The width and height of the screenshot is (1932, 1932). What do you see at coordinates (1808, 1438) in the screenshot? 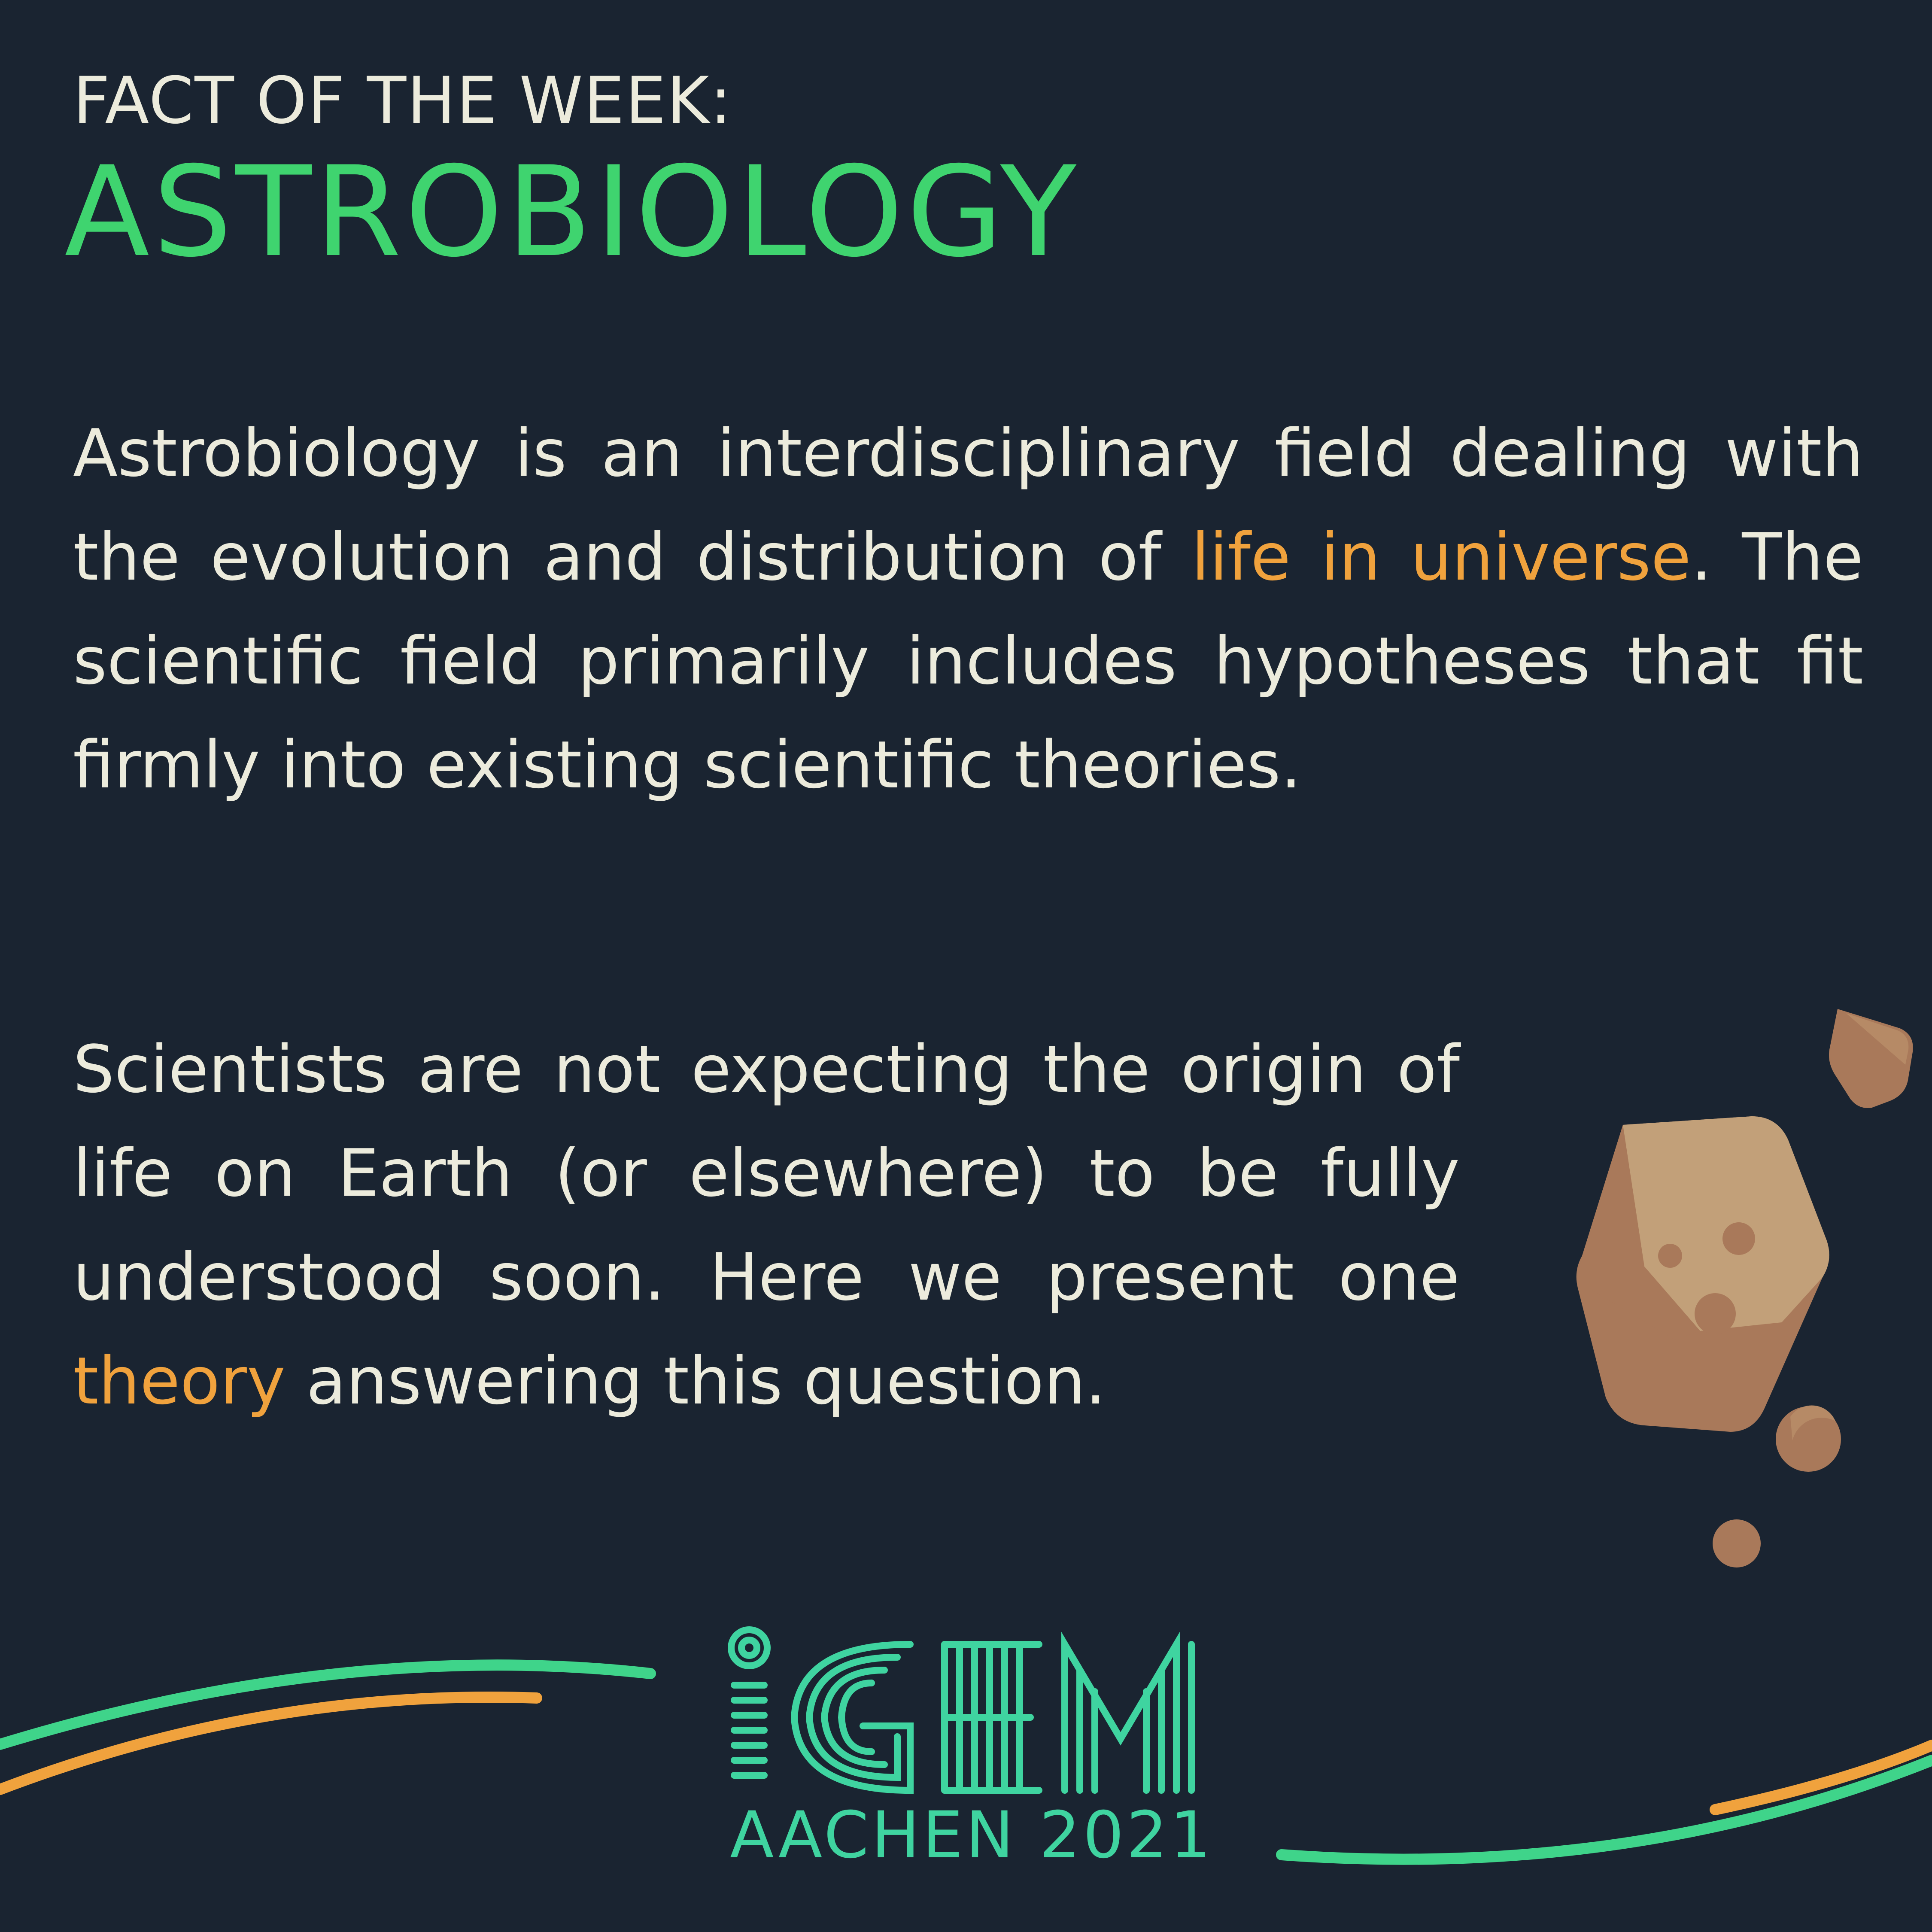
I see `pebble-icon` at bounding box center [1808, 1438].